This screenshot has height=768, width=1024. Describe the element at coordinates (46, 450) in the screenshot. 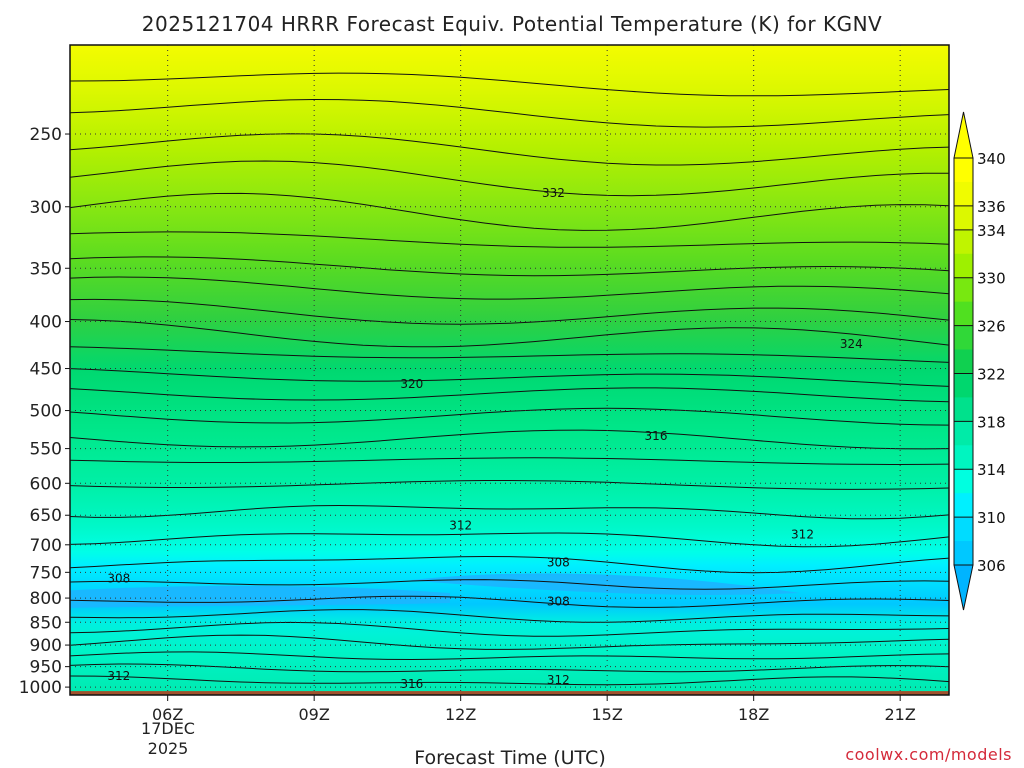

I see `y-tick-label: 550` at that location.